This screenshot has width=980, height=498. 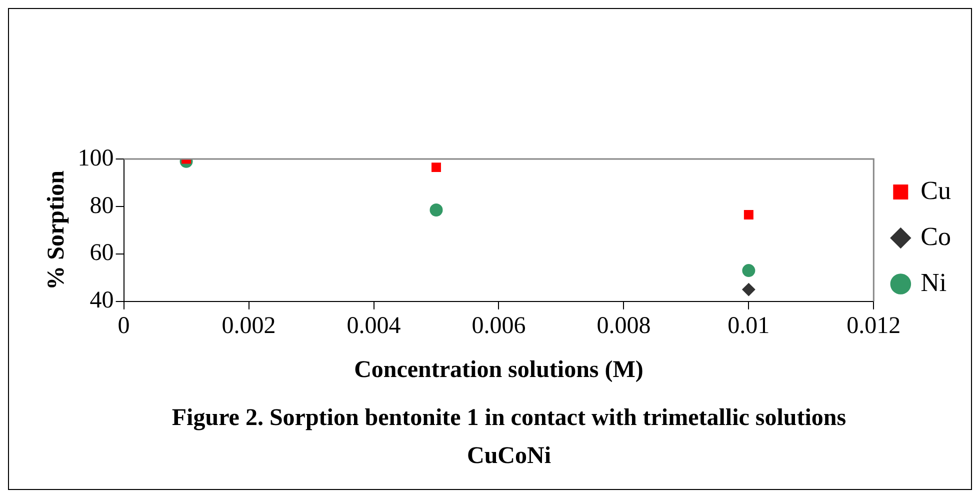 I want to click on x-tick-label: 0.004, so click(x=373, y=326).